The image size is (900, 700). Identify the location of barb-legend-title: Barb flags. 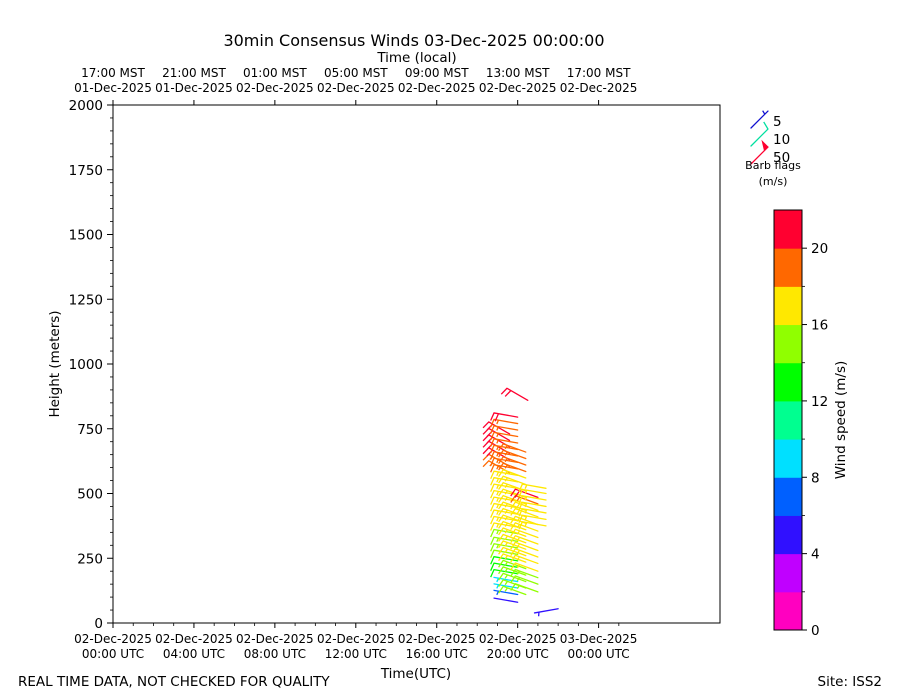
(773, 165).